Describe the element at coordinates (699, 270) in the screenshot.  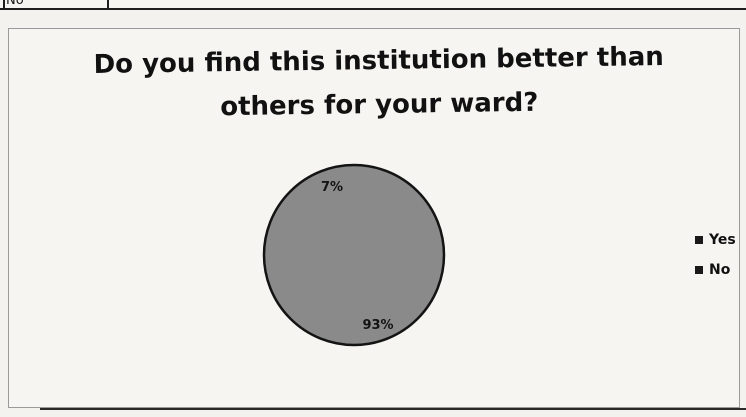
I see `legend-swatch-no` at that location.